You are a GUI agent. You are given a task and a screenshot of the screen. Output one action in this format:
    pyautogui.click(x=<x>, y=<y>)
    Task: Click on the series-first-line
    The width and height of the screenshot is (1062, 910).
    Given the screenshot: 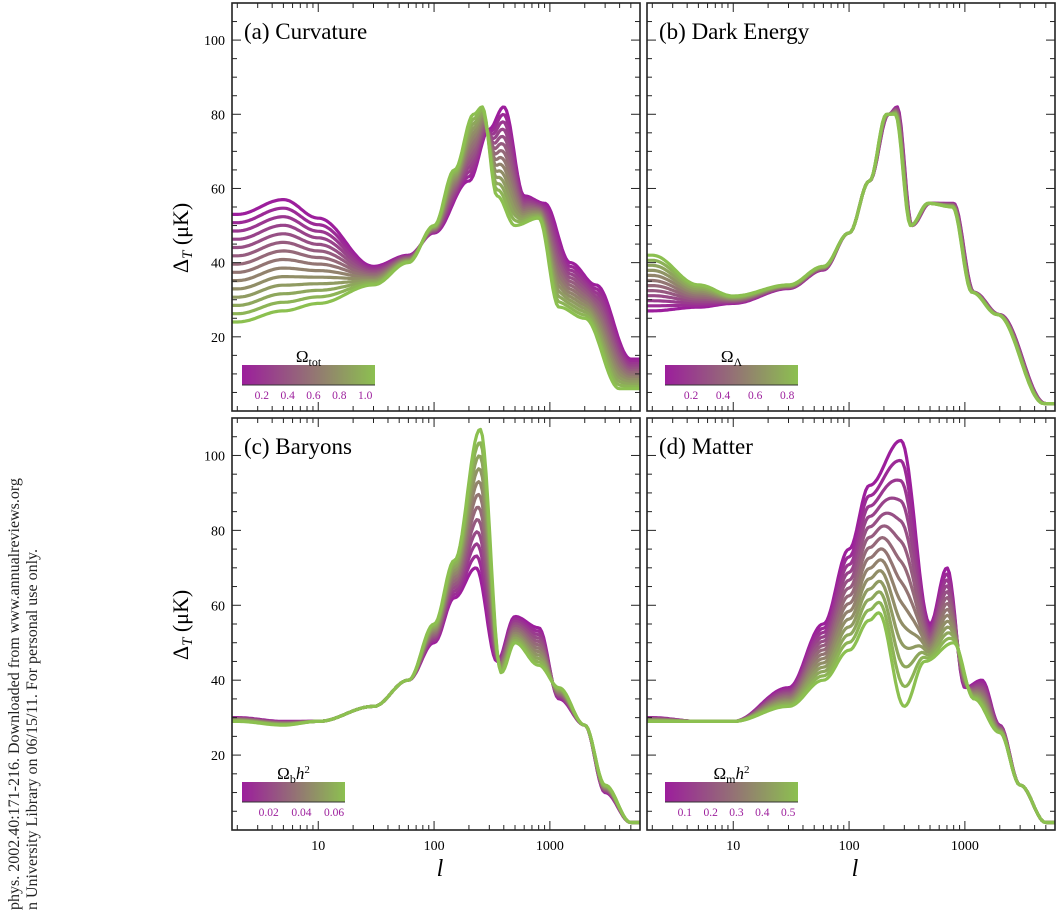 What is the action you would take?
    pyautogui.click(x=851, y=255)
    